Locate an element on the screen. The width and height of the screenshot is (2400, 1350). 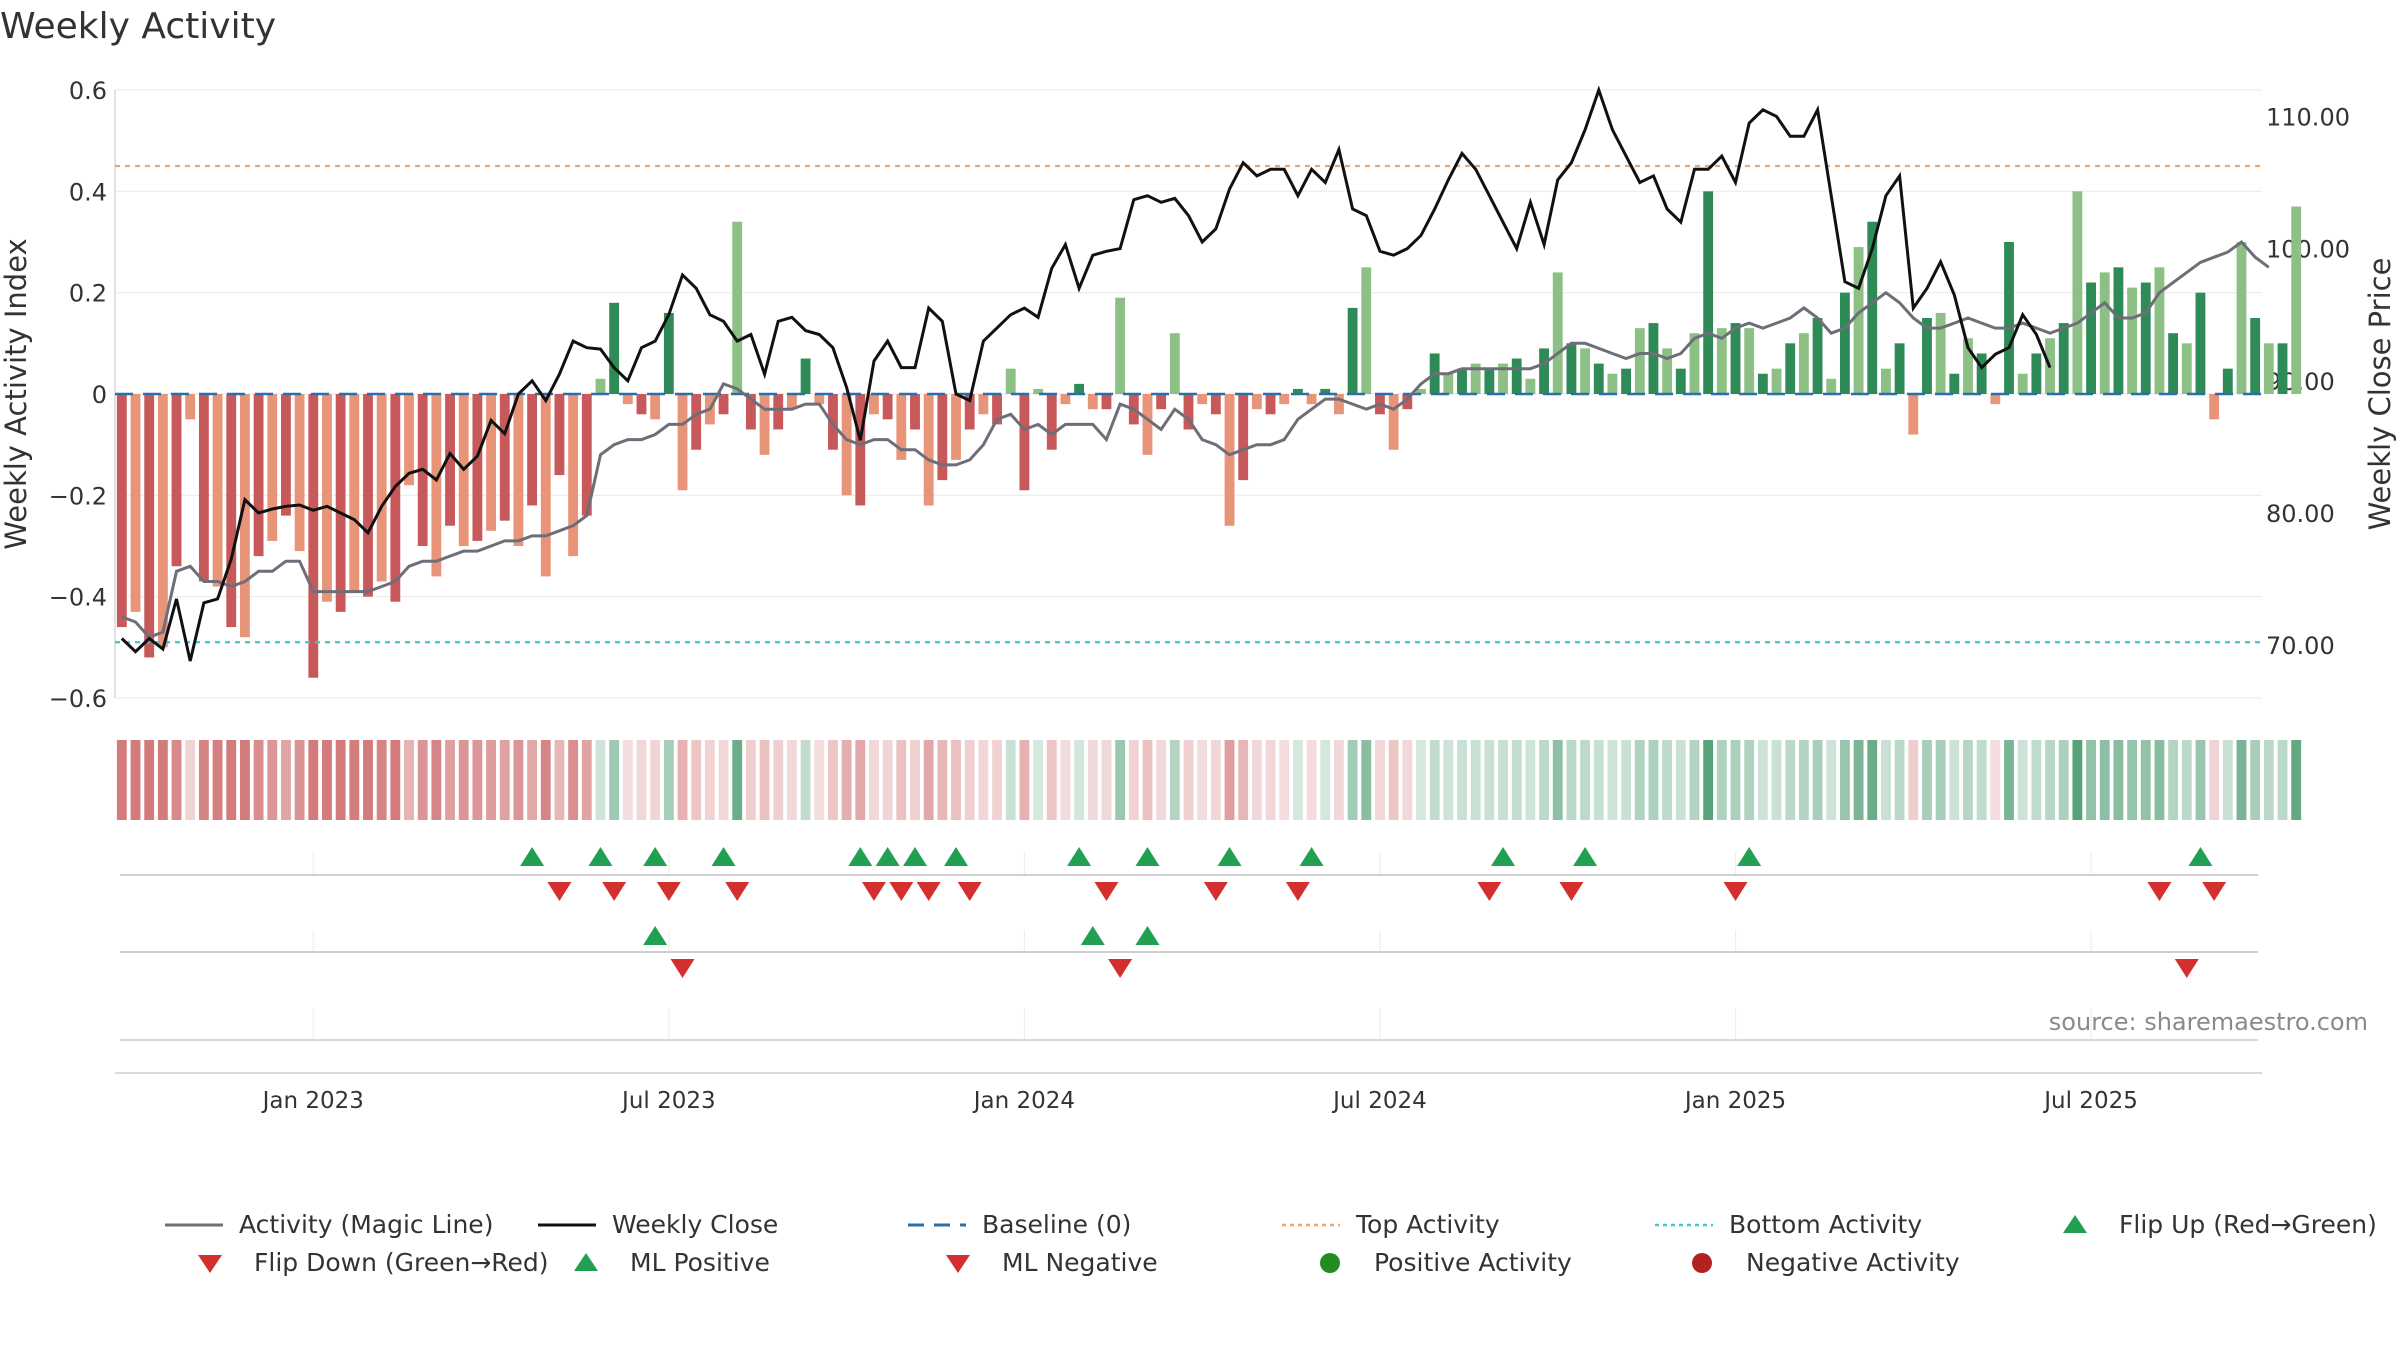
legend-item-label: Top Activity is located at coordinates (1428, 1224).